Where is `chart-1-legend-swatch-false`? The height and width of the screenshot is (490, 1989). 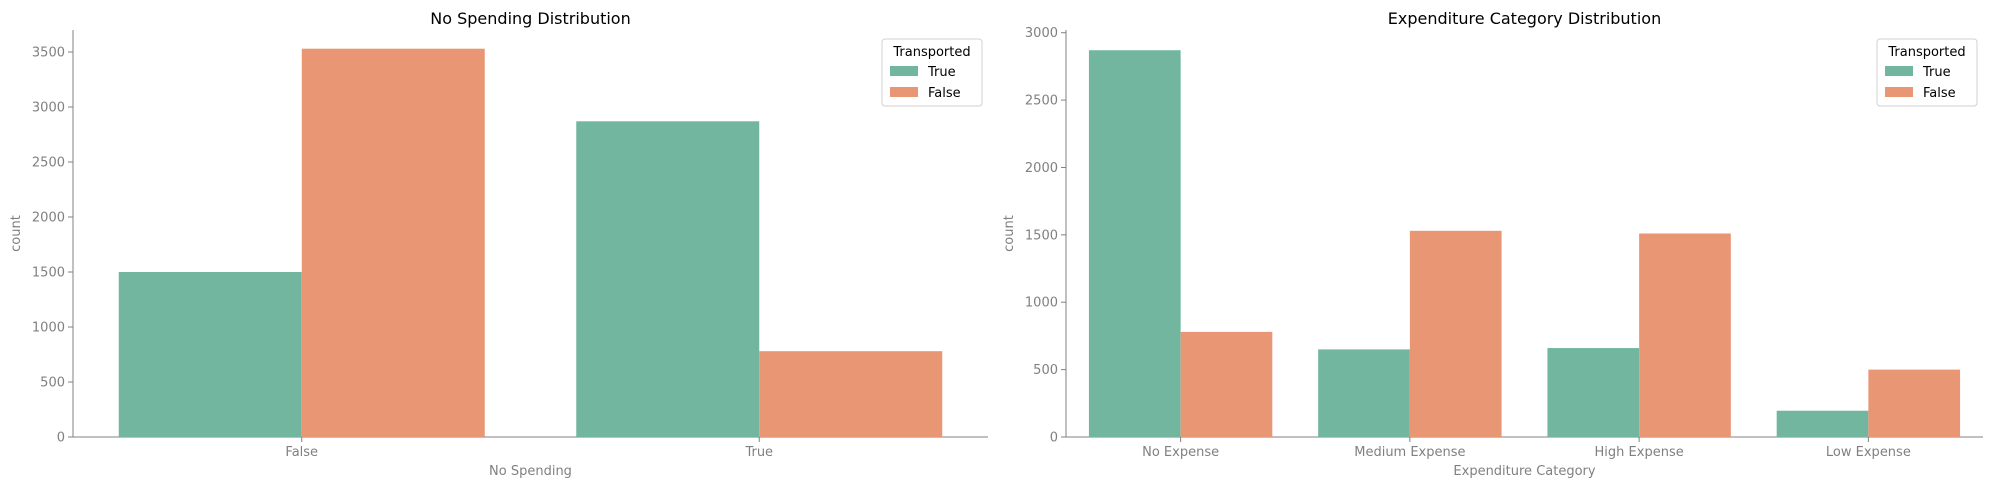 chart-1-legend-swatch-false is located at coordinates (904, 92).